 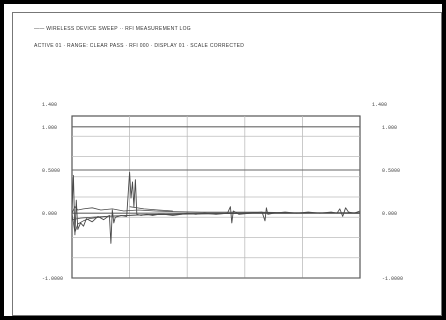 What do you see at coordinates (392, 279) in the screenshot?
I see `y-tick-label-right: -1.0000` at bounding box center [392, 279].